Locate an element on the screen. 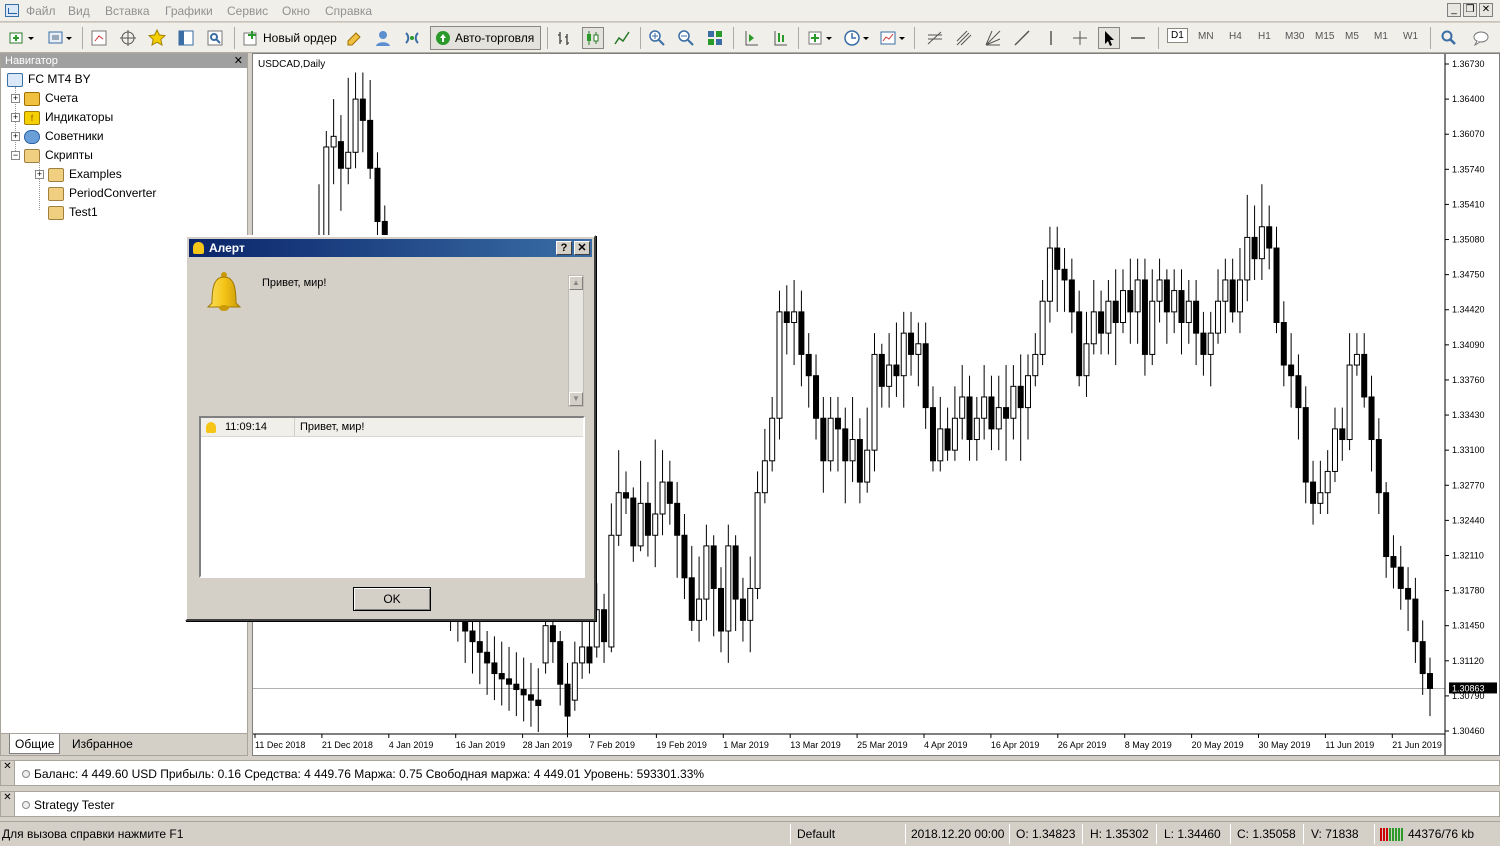 This screenshot has width=1500, height=846. list-item: 11:09:14 Привет, мир! is located at coordinates (392, 427).